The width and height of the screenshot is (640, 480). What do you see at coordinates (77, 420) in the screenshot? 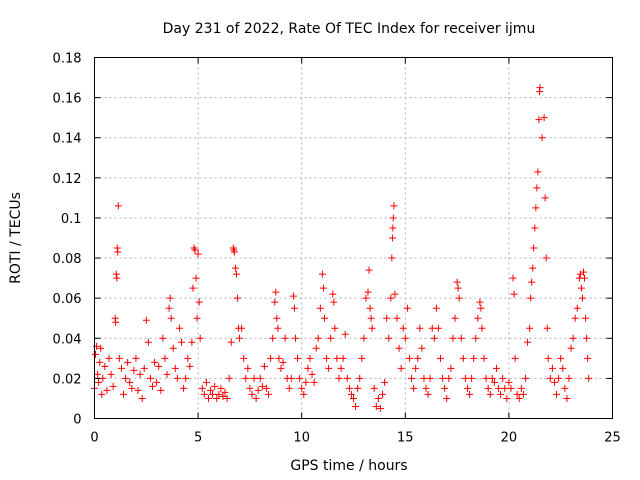
I see `y-tick-label: 0` at bounding box center [77, 420].